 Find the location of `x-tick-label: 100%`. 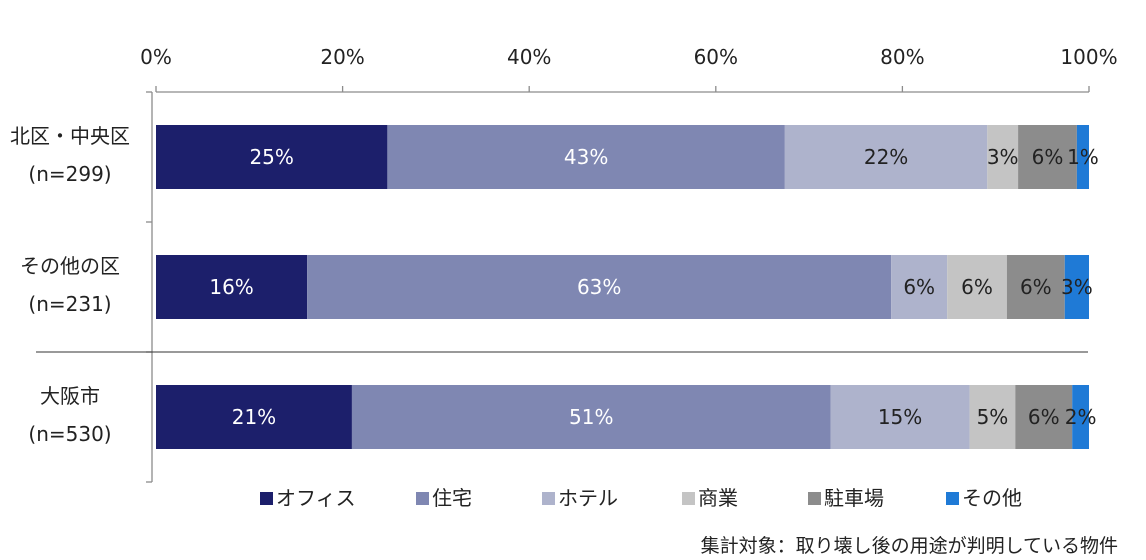

x-tick-label: 100% is located at coordinates (1088, 57).